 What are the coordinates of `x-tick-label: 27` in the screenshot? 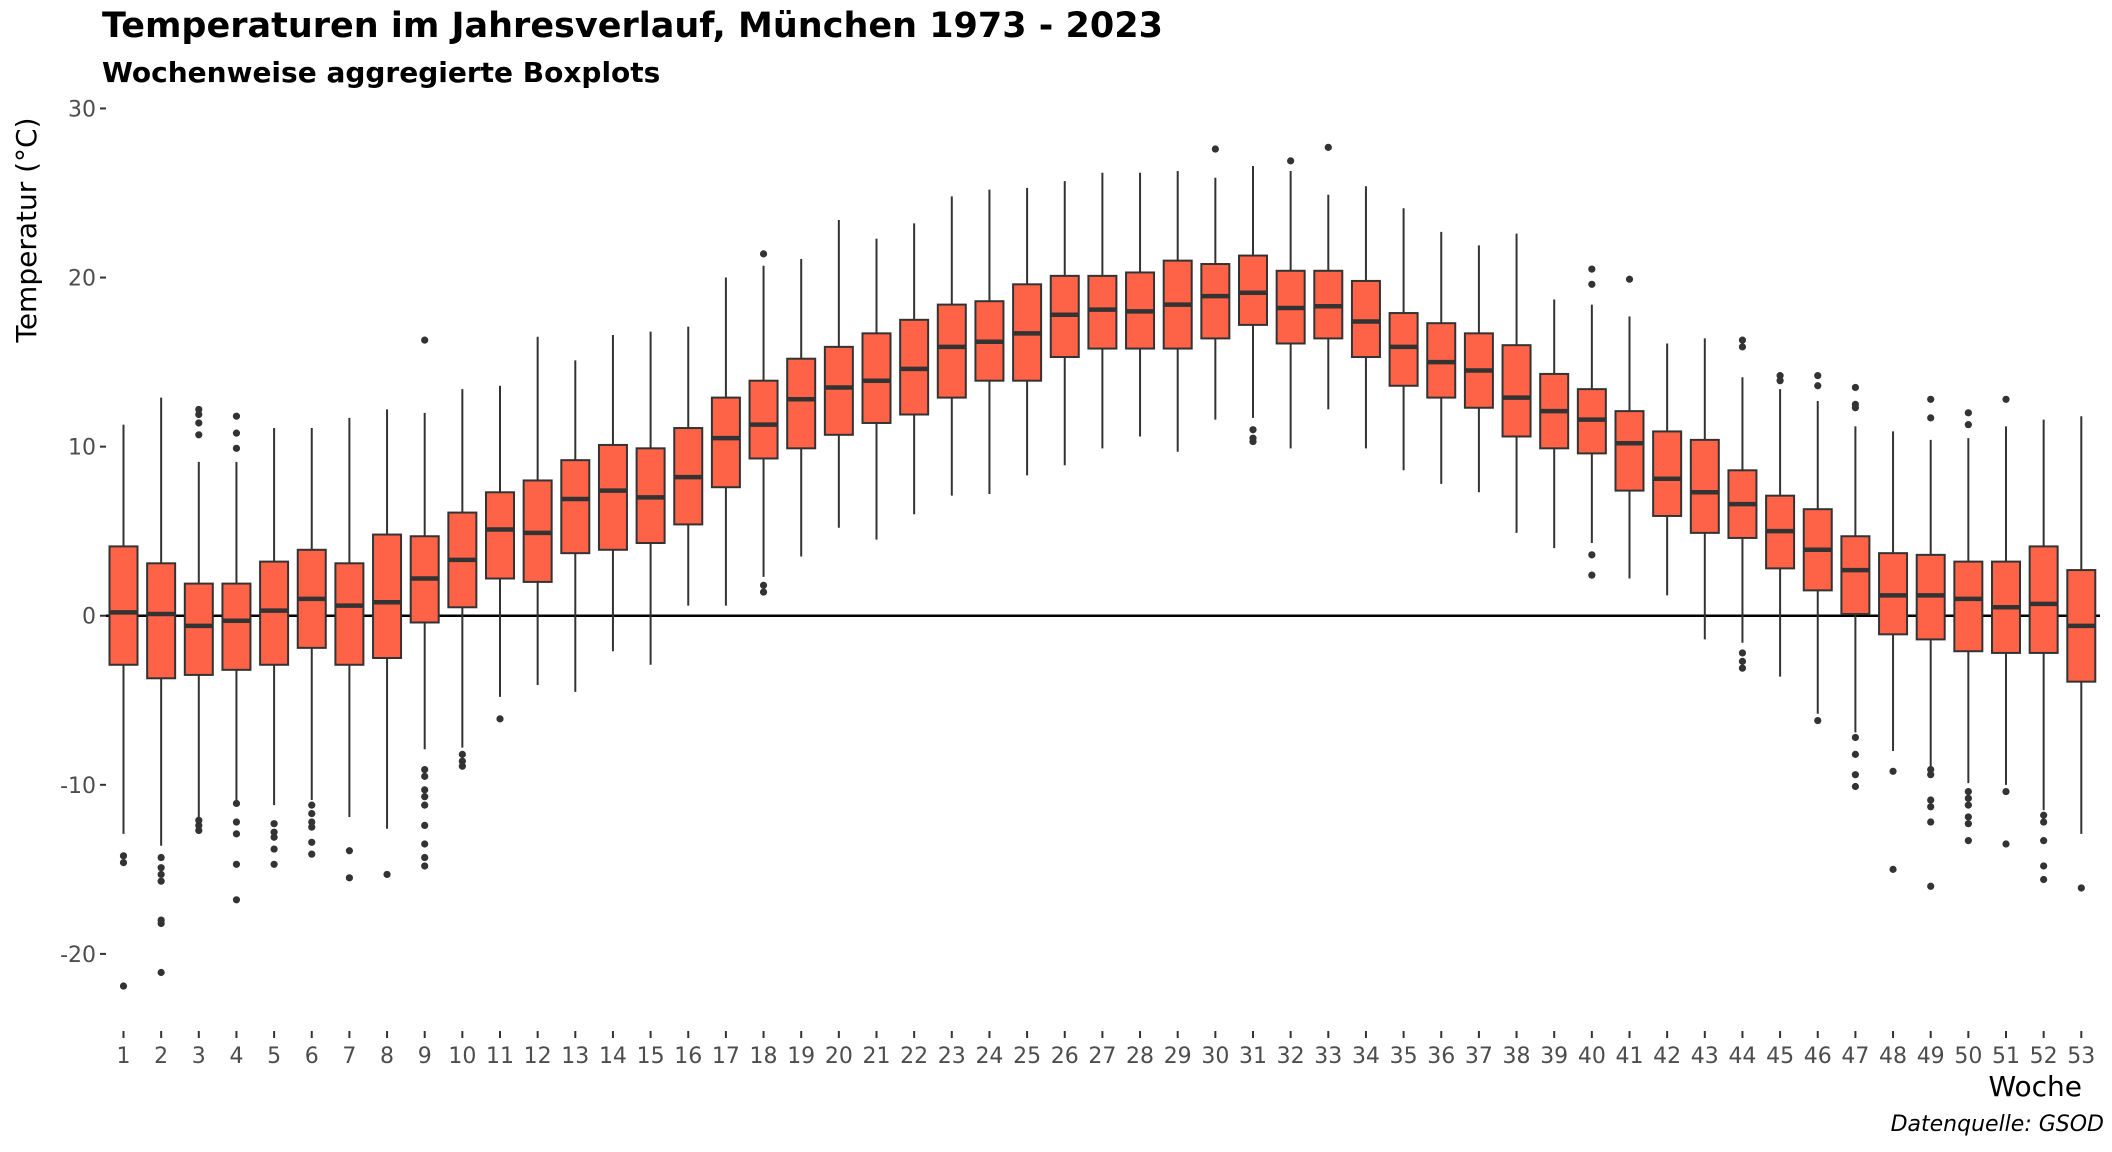 It's located at (1102, 1056).